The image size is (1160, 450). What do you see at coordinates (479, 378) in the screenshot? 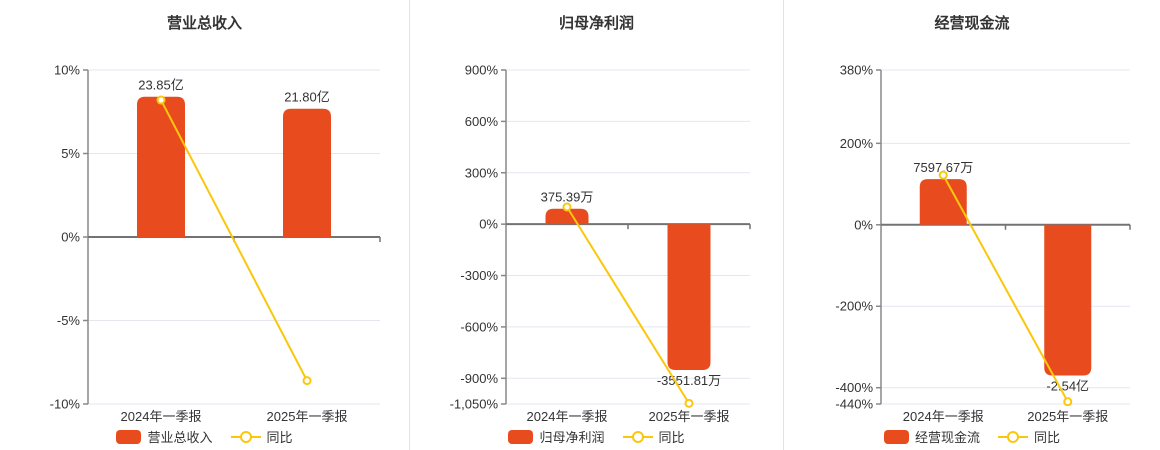
I see `y-axis-tick-label: -900%` at bounding box center [479, 378].